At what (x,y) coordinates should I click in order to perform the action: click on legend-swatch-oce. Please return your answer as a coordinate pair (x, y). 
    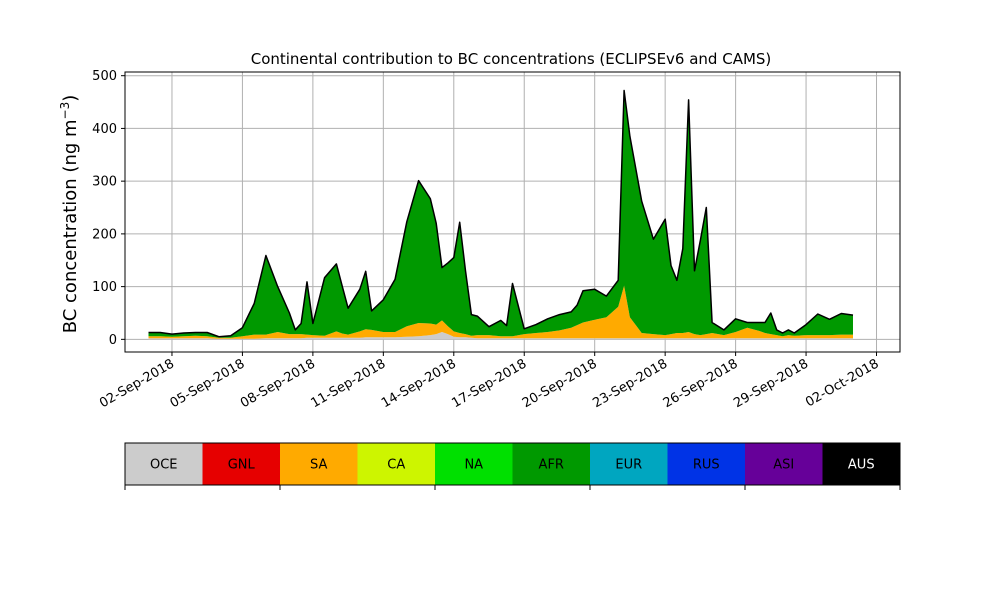
    Looking at the image, I should click on (164, 464).